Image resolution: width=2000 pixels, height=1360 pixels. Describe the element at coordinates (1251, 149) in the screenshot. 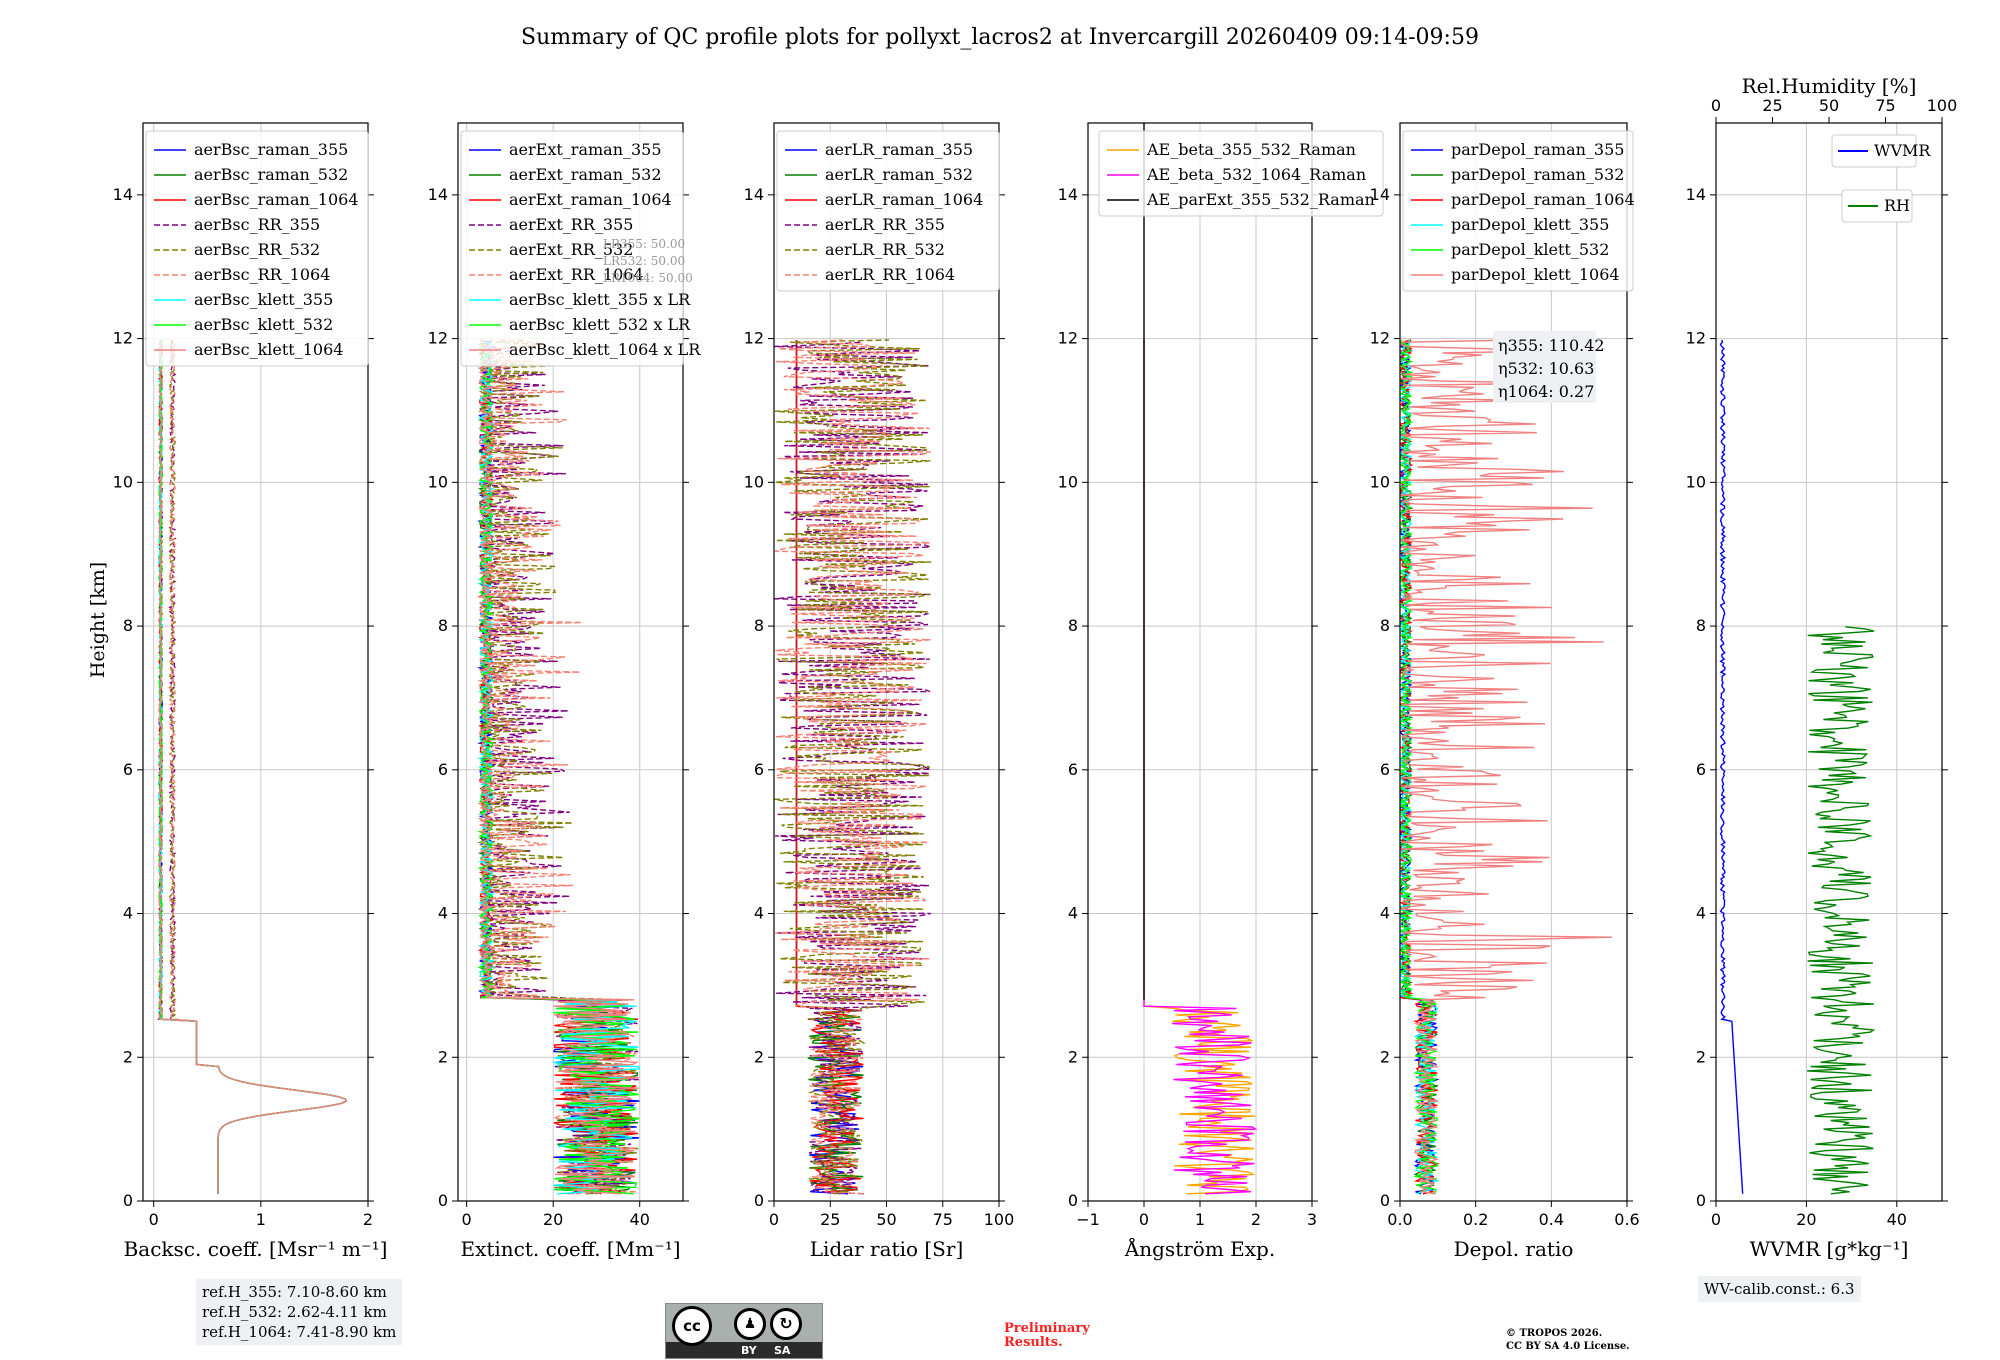

I see `legend-label: AE_beta_355_532_Raman` at that location.